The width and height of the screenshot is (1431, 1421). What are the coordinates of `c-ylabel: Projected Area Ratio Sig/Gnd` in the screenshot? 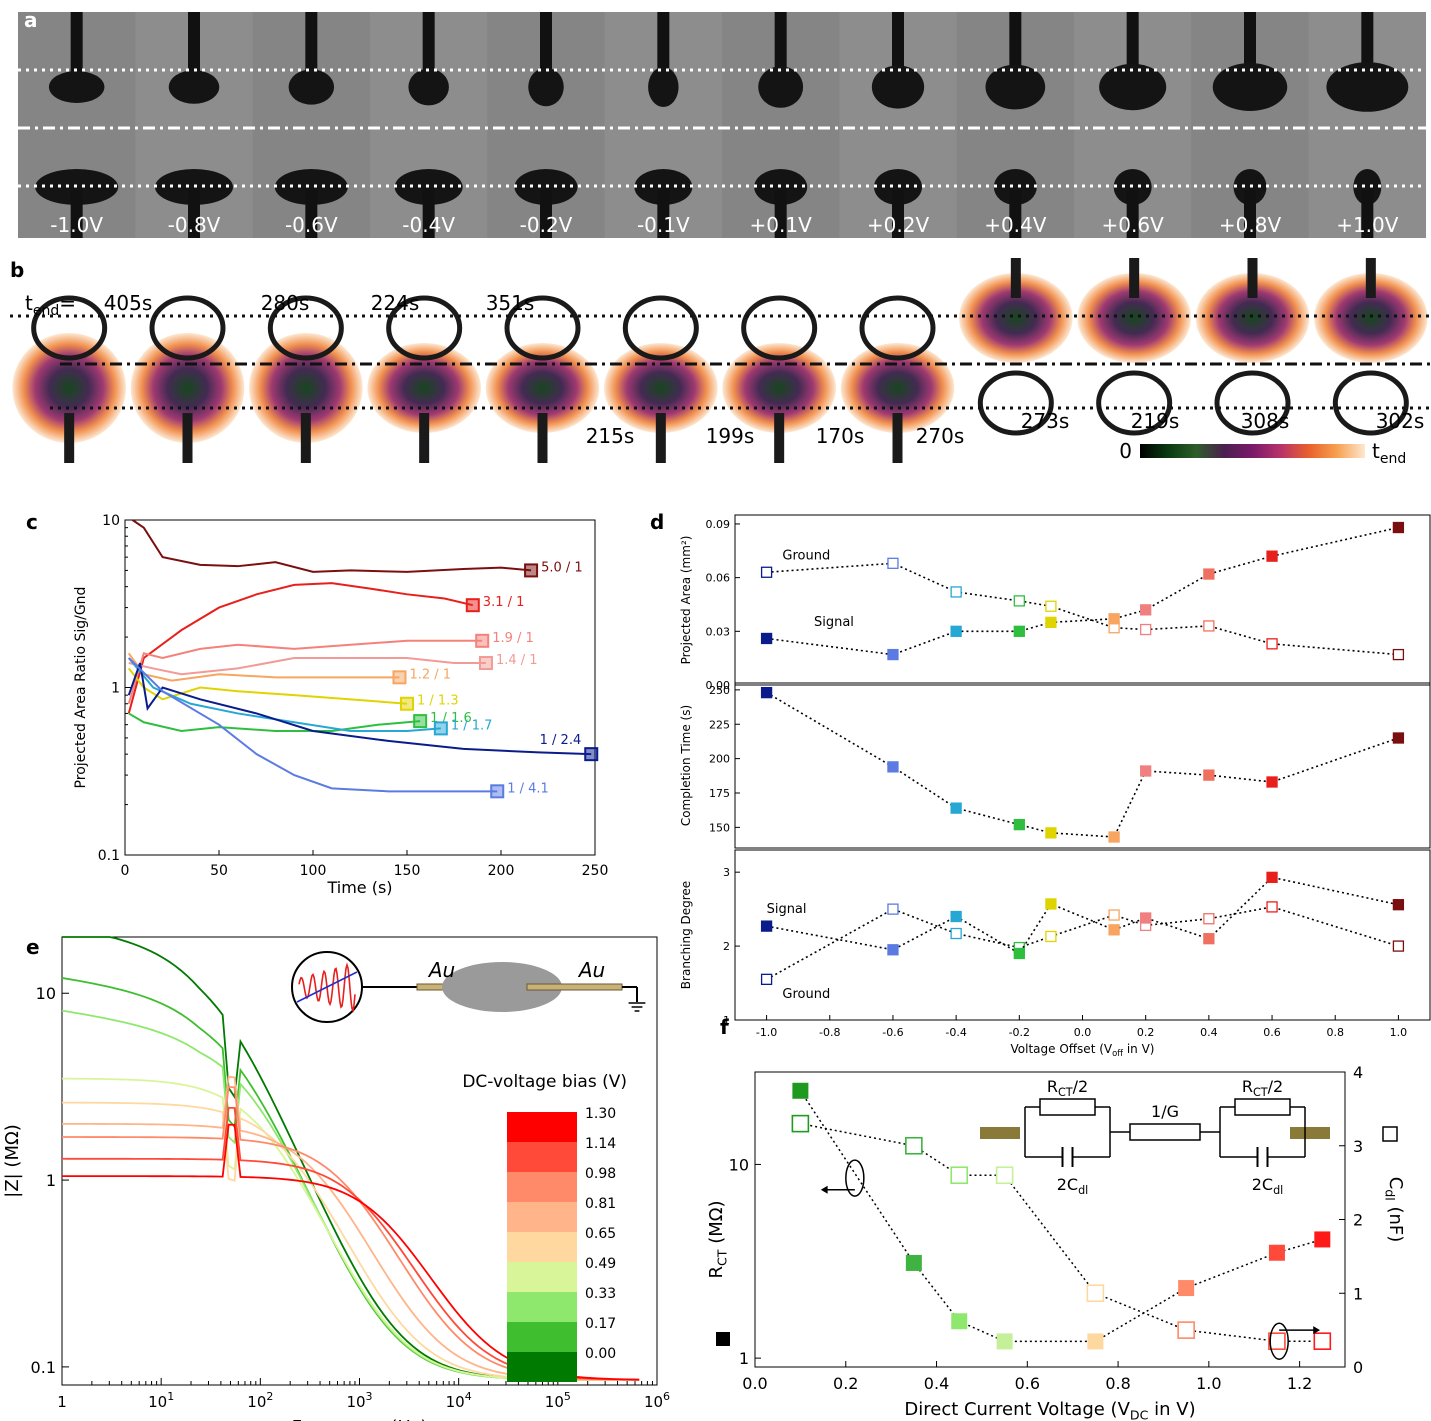 It's located at (81, 688).